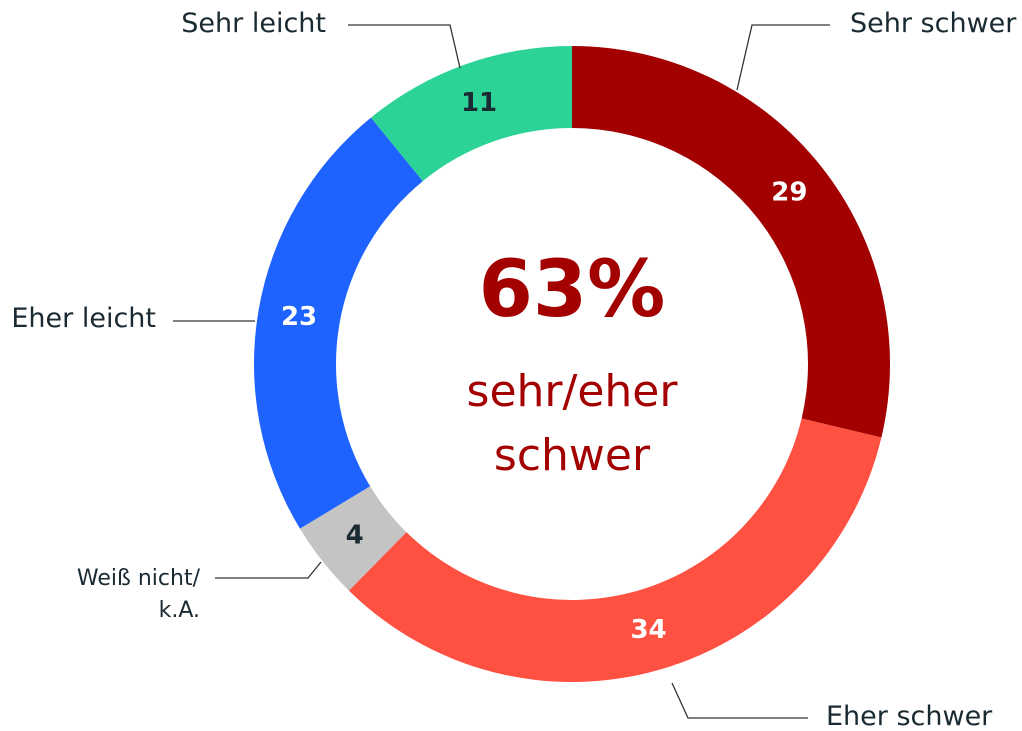 The height and width of the screenshot is (731, 1022). Describe the element at coordinates (572, 290) in the screenshot. I see `center-label: 63%` at that location.